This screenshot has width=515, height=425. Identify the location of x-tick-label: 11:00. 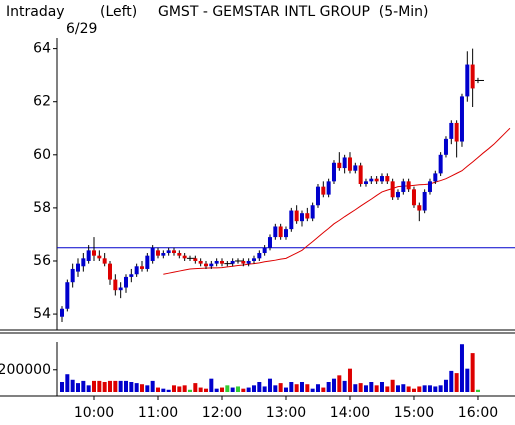
(158, 413).